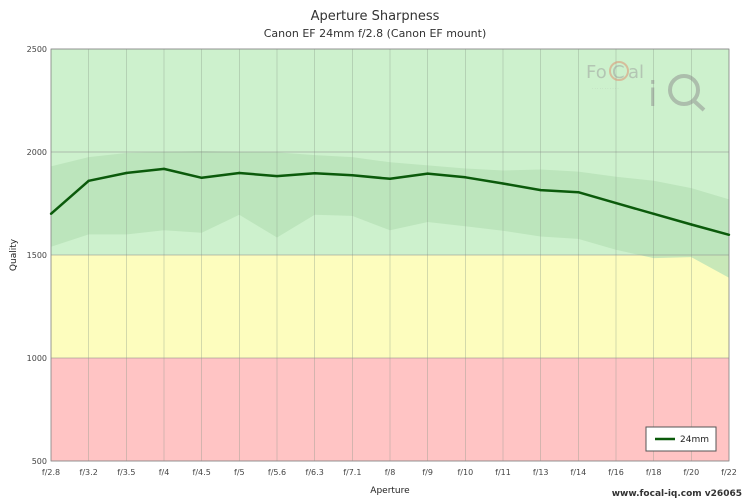 The image size is (750, 500). What do you see at coordinates (694, 440) in the screenshot?
I see `legend-label: 24mm` at bounding box center [694, 440].